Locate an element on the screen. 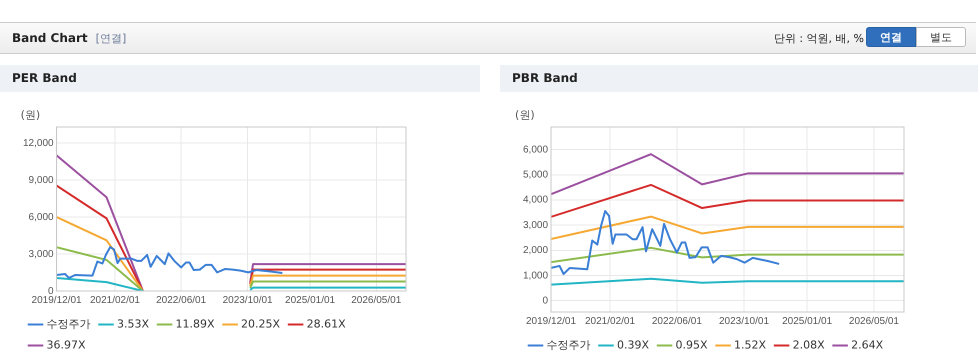  legend-label: 36.97X is located at coordinates (66, 345).